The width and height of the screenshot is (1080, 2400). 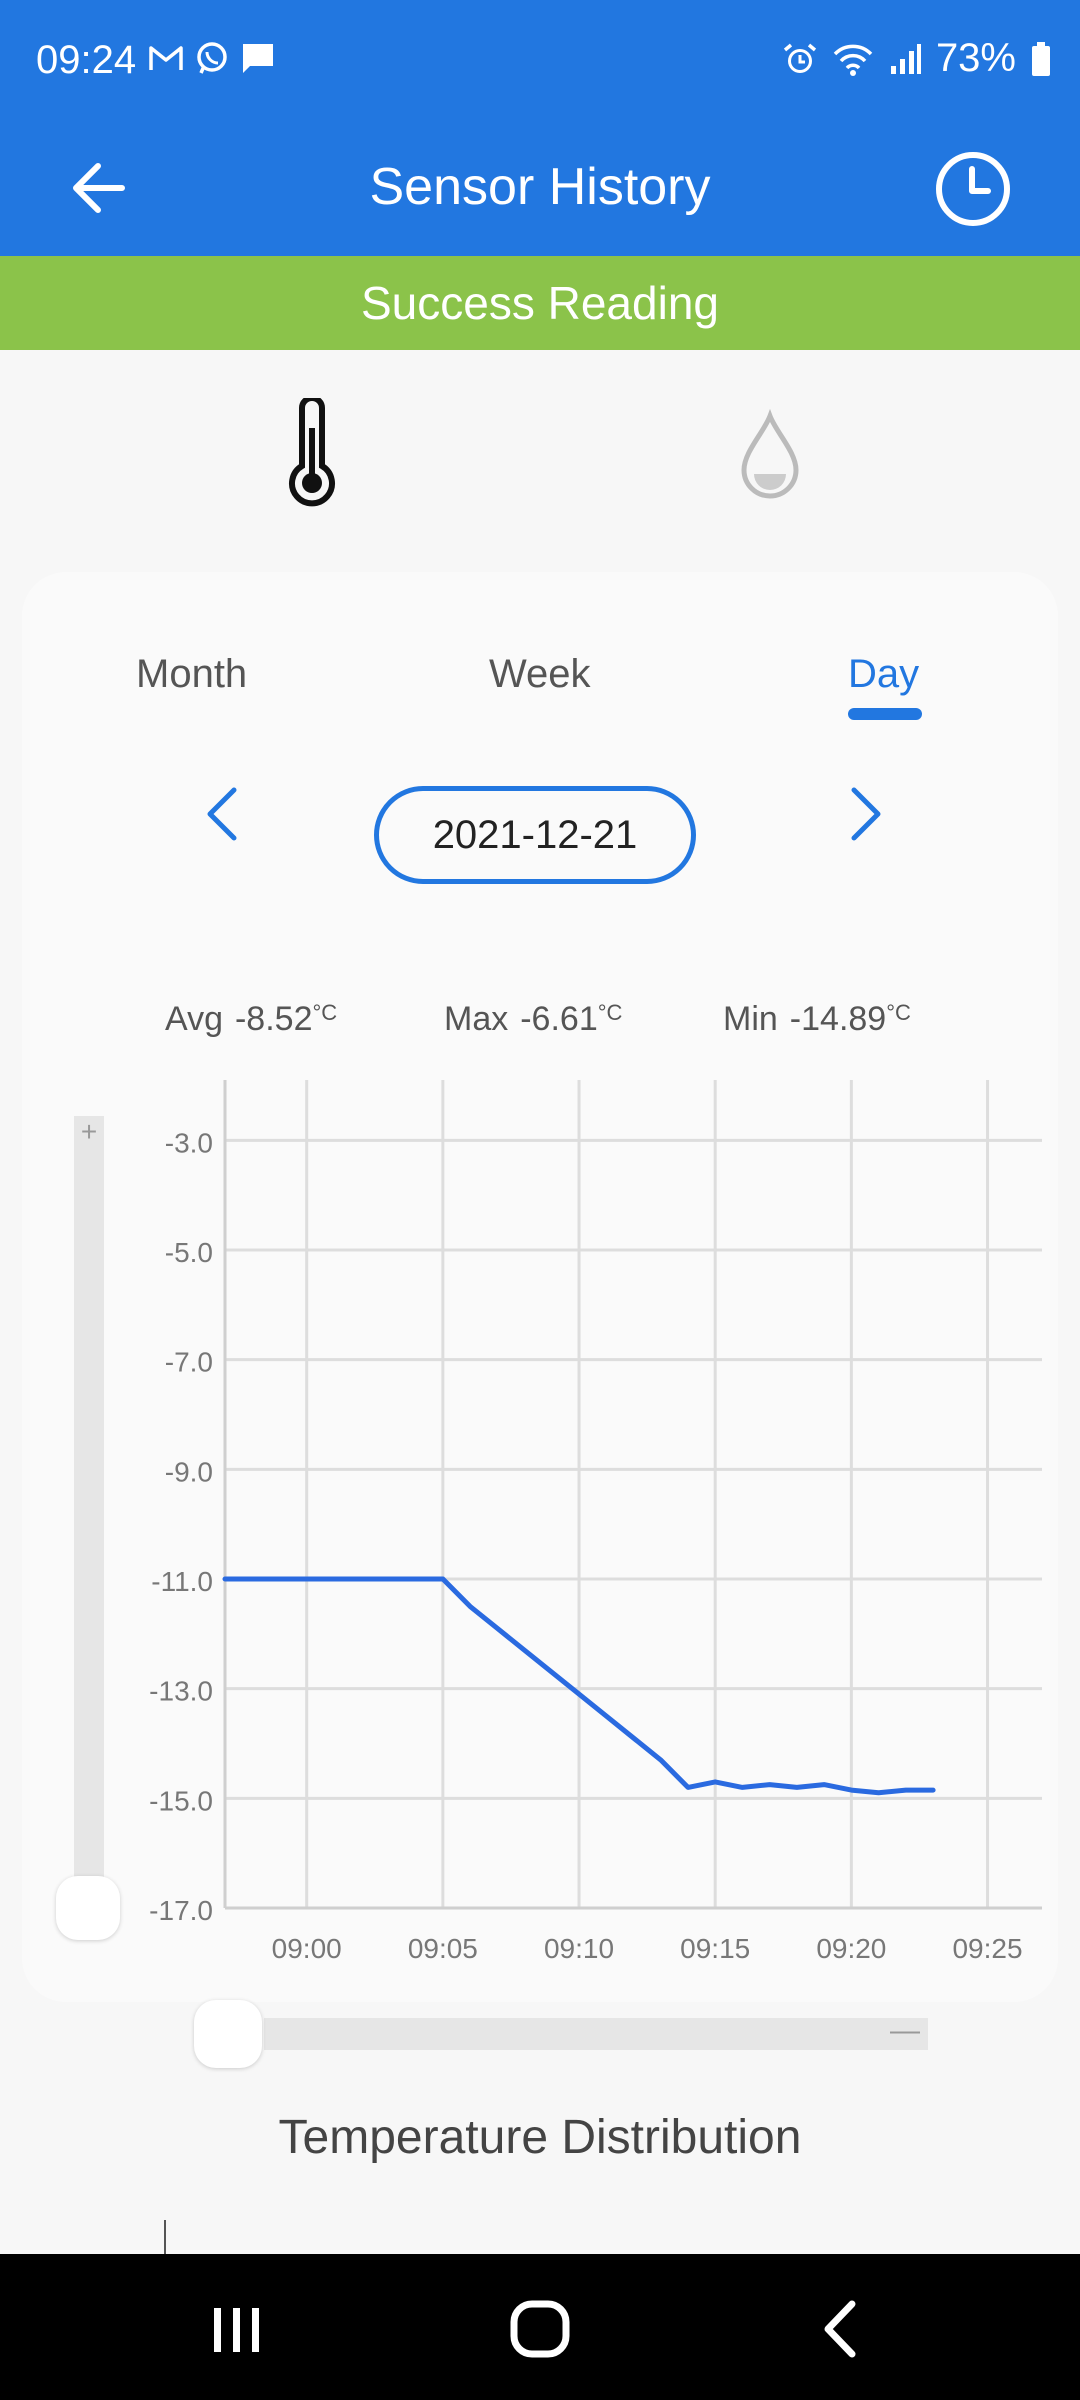 What do you see at coordinates (273, 1019) in the screenshot?
I see `stat-avg-value: -8.52` at bounding box center [273, 1019].